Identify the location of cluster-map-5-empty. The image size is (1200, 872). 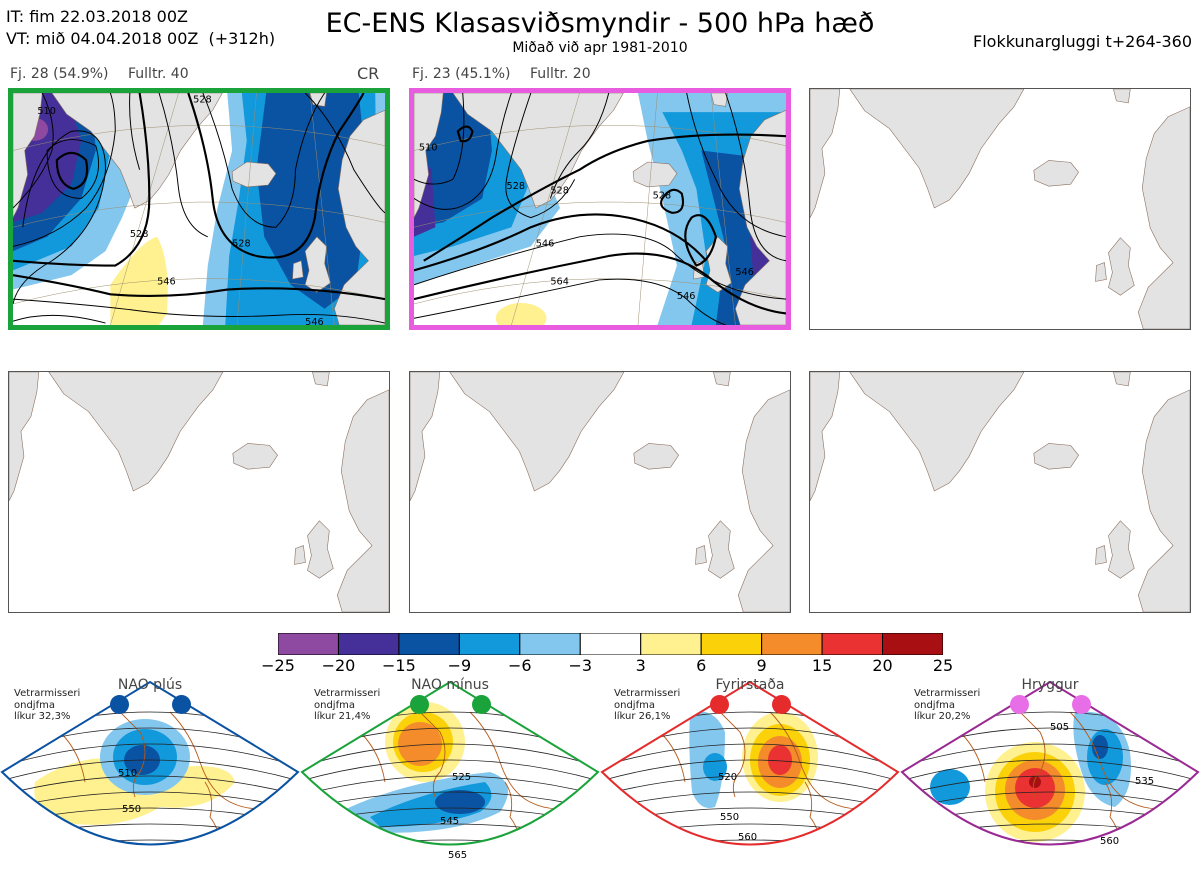
(600, 492).